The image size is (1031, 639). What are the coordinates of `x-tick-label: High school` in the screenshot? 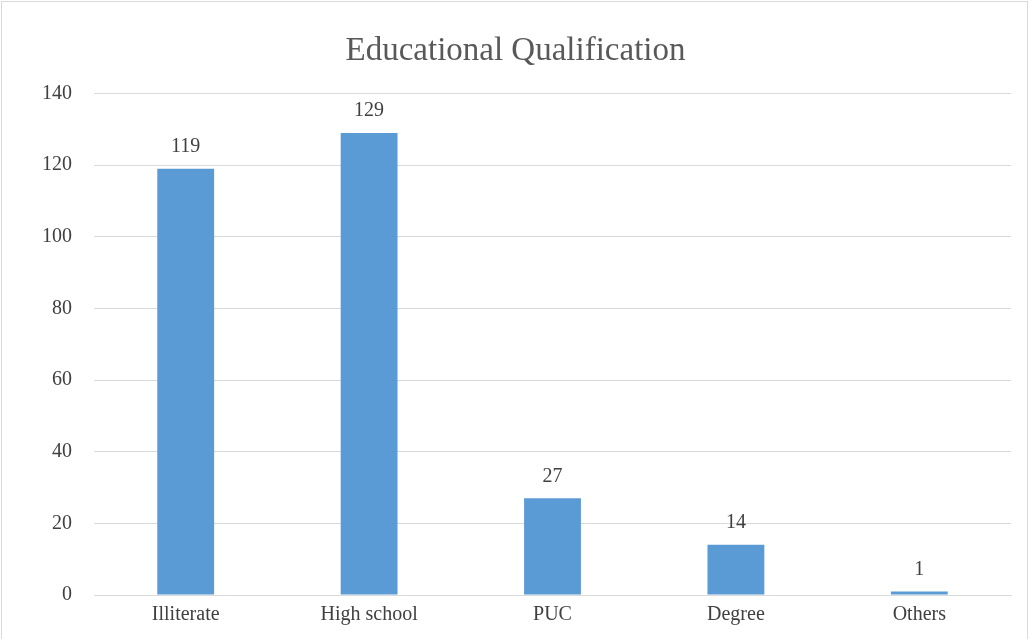 It's located at (369, 614).